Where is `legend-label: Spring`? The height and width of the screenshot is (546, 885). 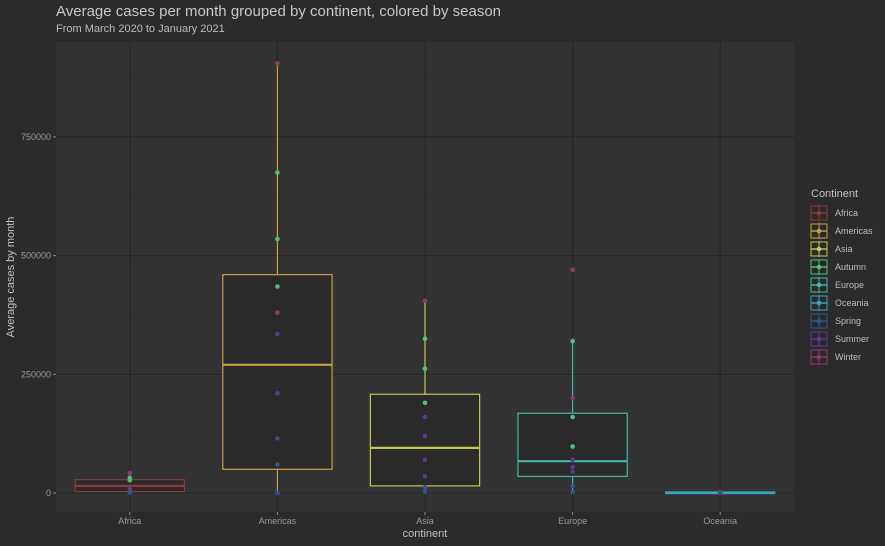 legend-label: Spring is located at coordinates (848, 321).